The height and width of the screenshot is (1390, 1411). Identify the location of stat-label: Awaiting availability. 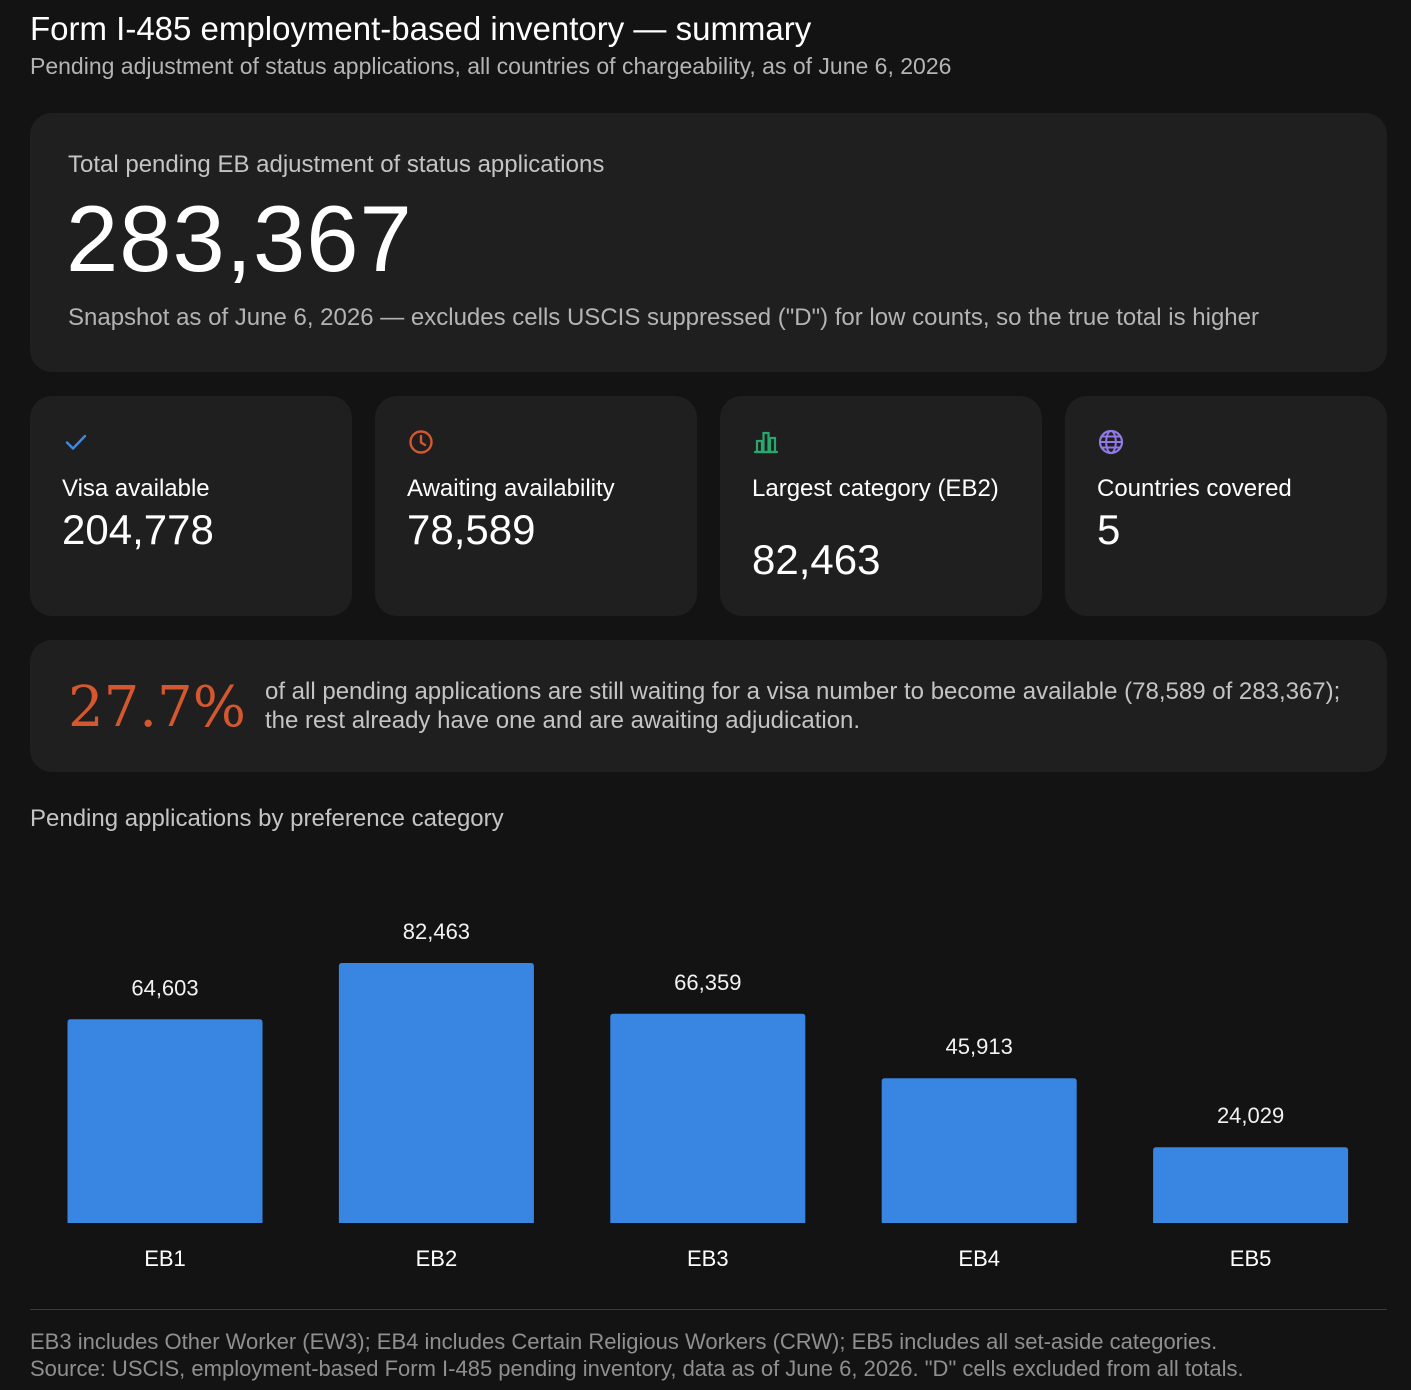
(511, 488).